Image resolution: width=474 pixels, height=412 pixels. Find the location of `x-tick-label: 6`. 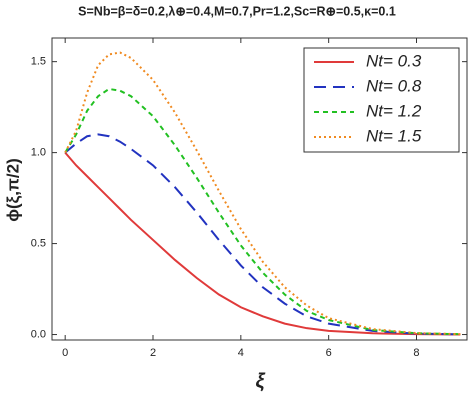

x-tick-label: 6 is located at coordinates (329, 353).